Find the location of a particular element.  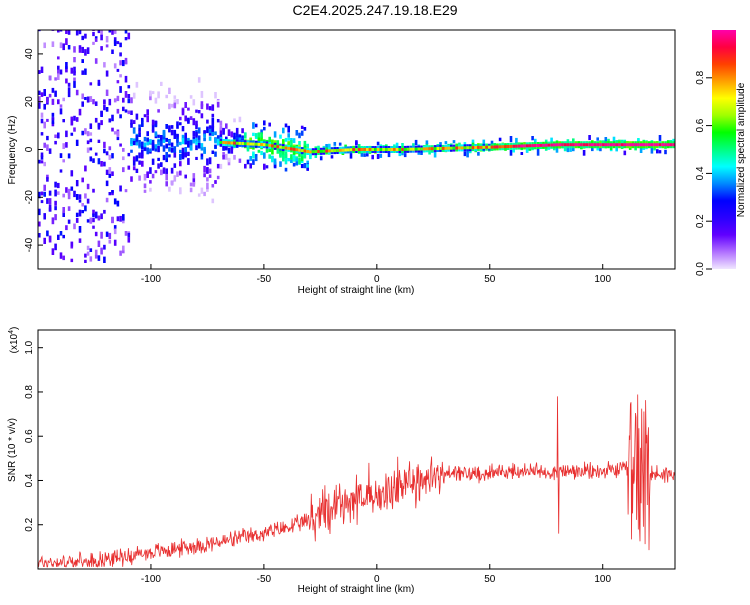

y-tick-label: 1.0 is located at coordinates (29, 347).